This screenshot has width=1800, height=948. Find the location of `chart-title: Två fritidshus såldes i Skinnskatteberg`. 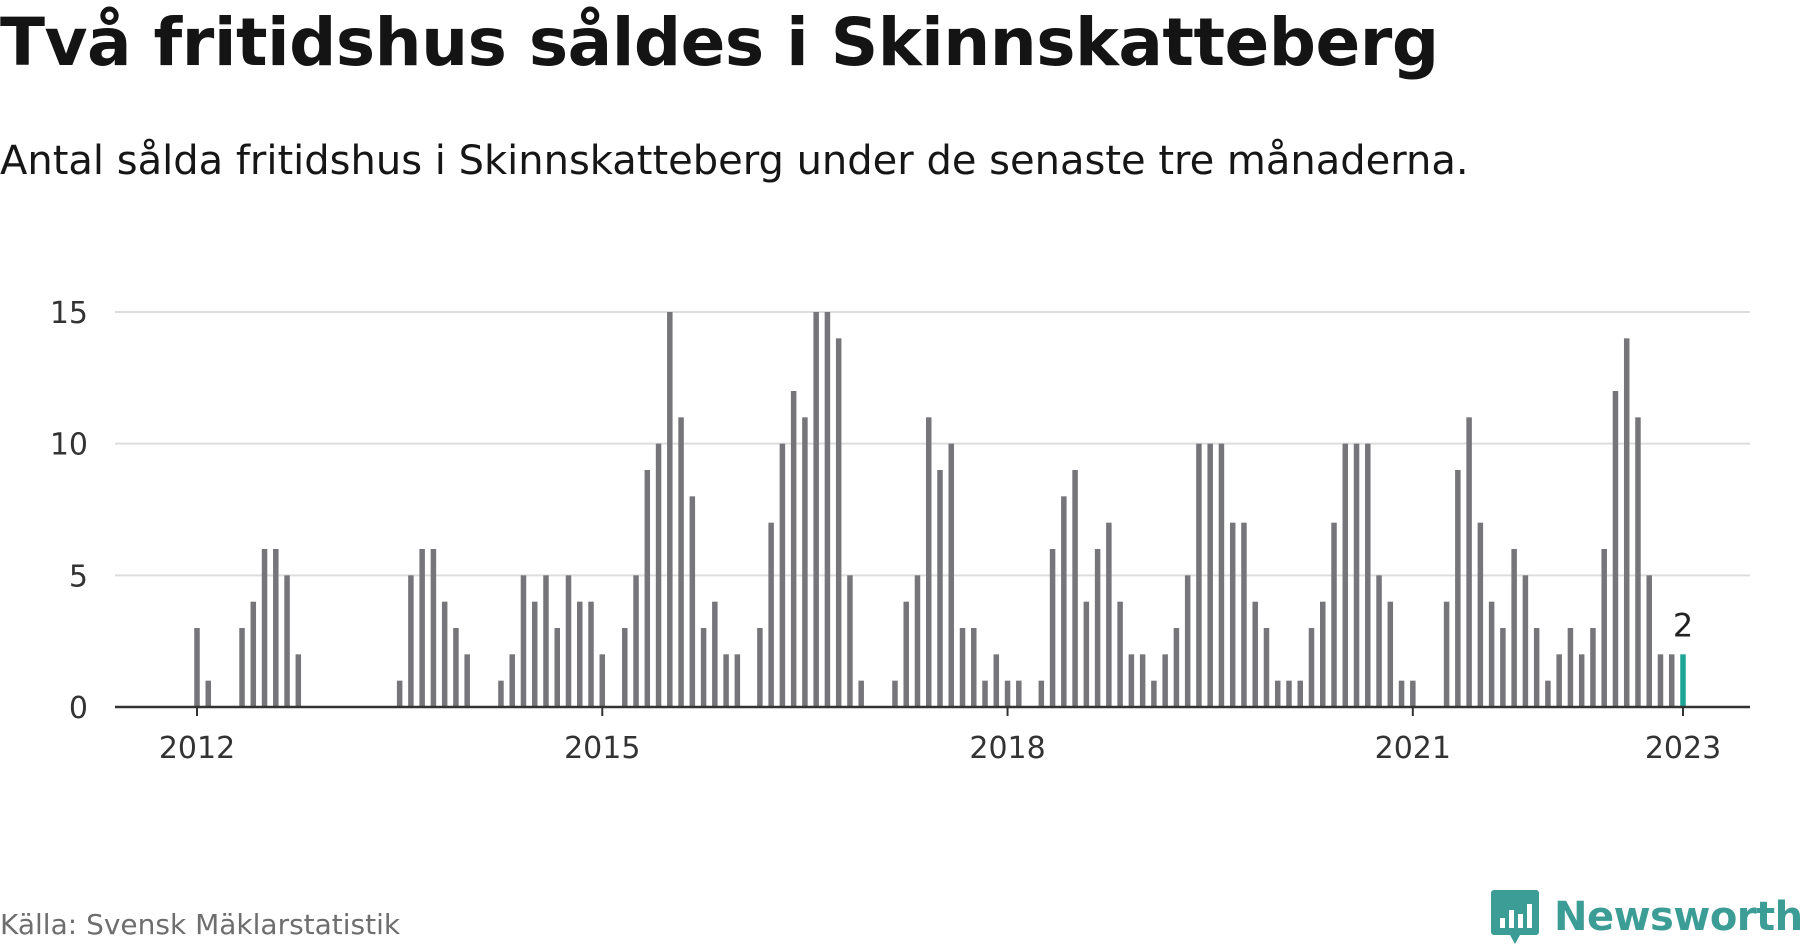

chart-title: Två fritidshus såldes i Skinnskatteberg is located at coordinates (719, 42).